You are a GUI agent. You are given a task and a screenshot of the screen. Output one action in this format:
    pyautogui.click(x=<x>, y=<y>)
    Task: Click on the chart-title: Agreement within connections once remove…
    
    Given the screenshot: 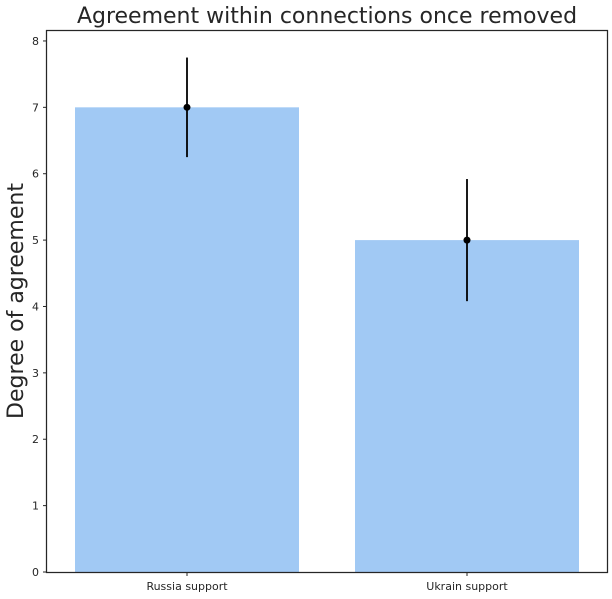 What is the action you would take?
    pyautogui.click(x=327, y=16)
    